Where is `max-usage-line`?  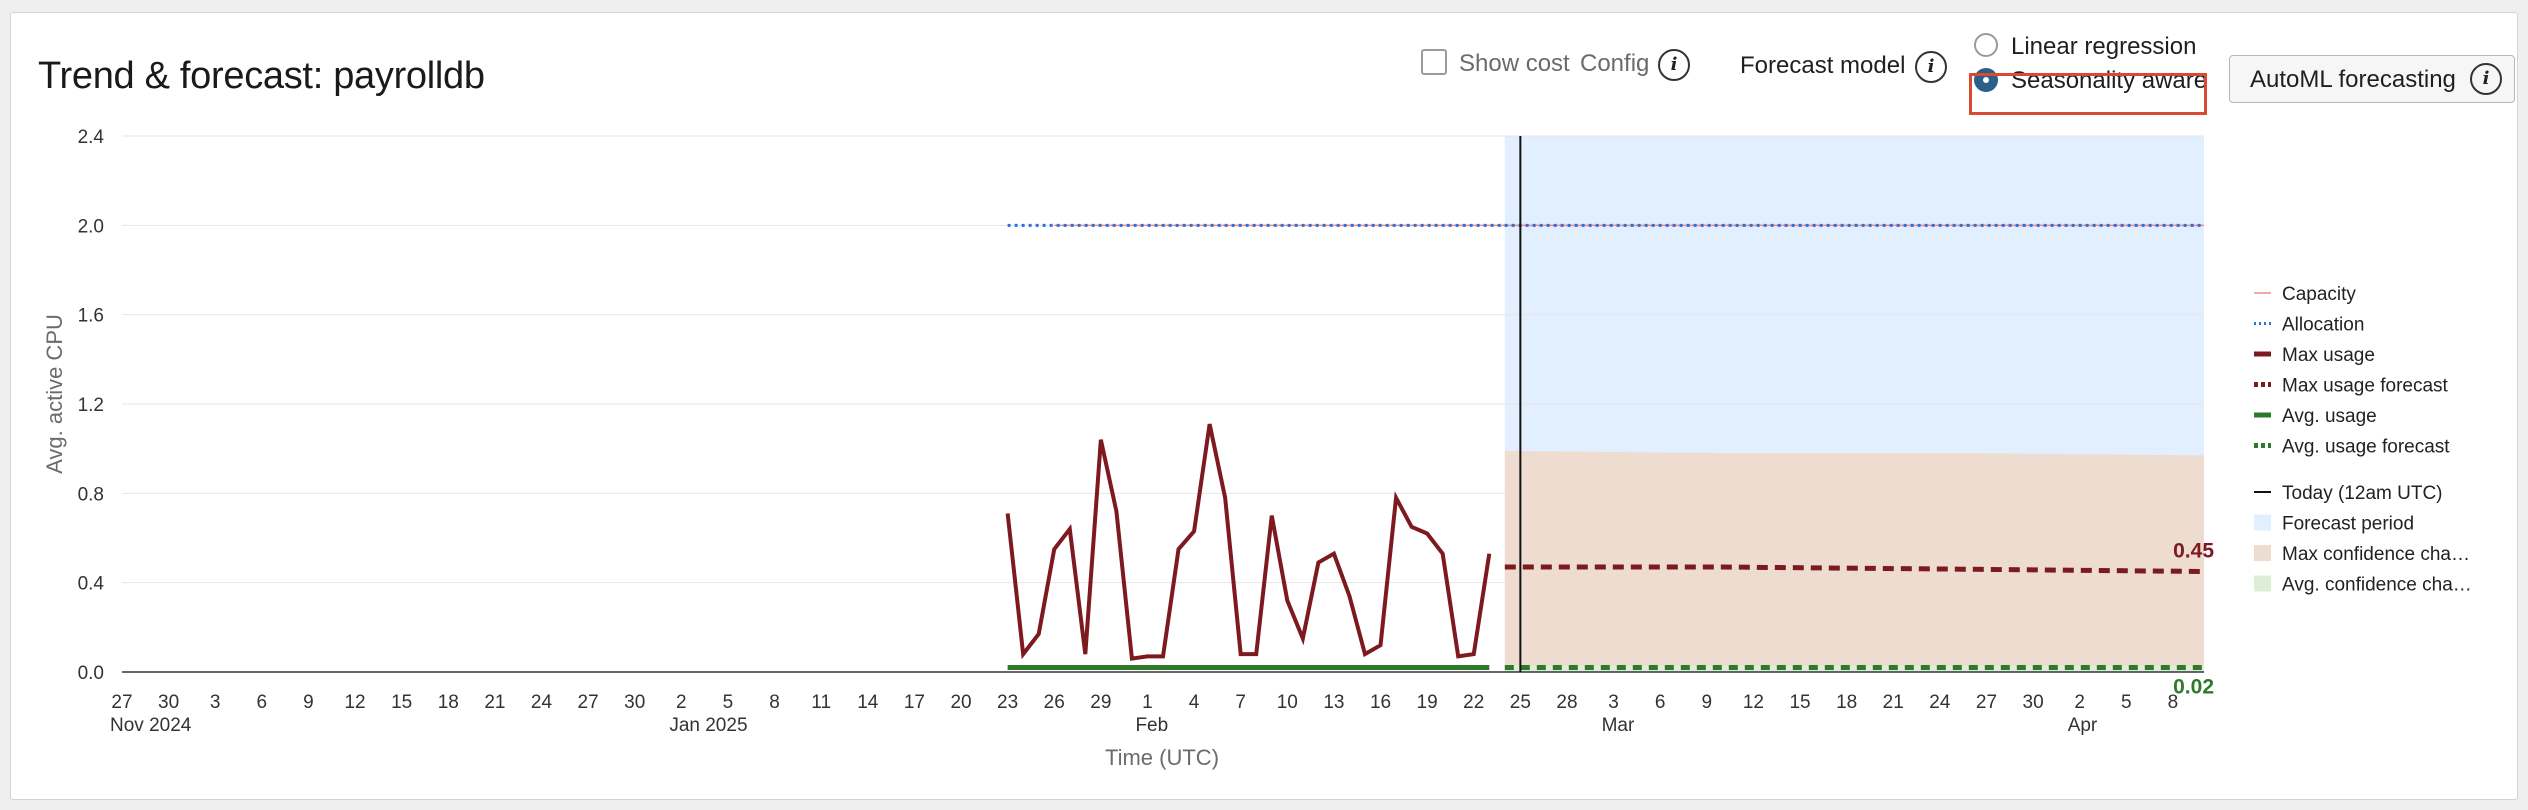
max-usage-line is located at coordinates (1249, 541).